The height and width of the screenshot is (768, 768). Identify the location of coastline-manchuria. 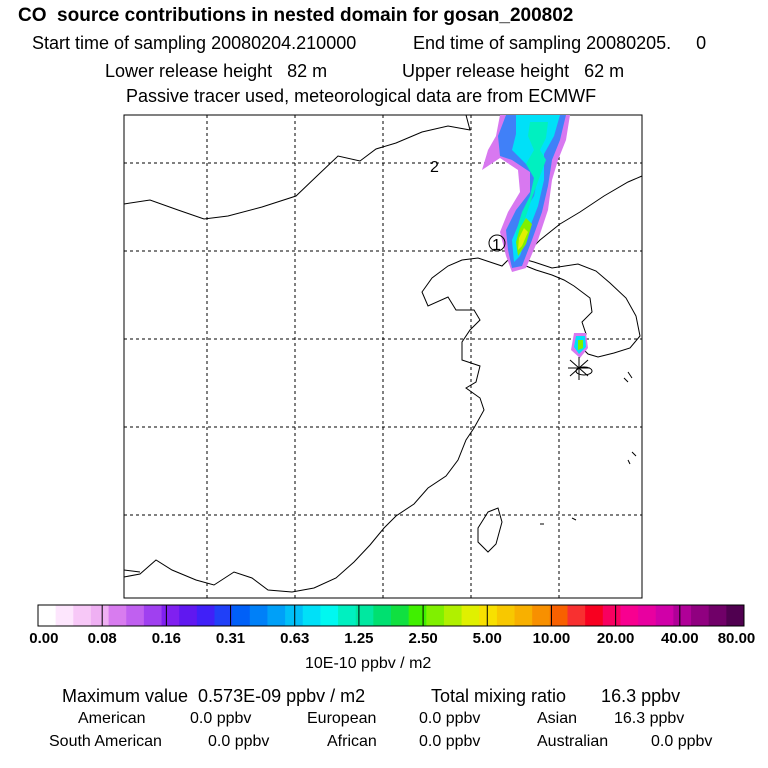
(581, 218).